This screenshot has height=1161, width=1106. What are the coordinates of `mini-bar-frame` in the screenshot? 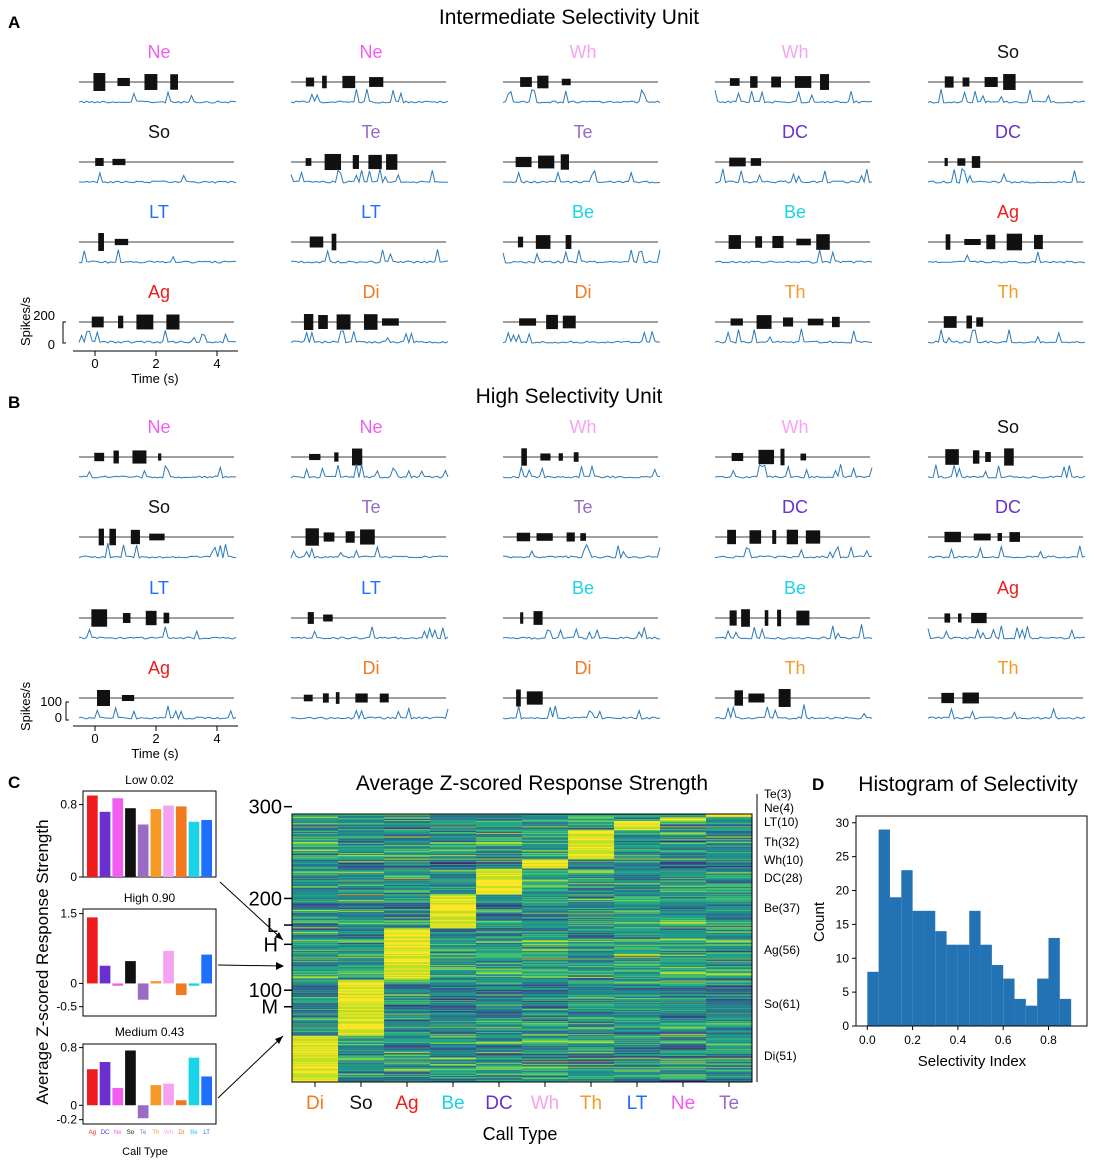 It's located at (149, 962).